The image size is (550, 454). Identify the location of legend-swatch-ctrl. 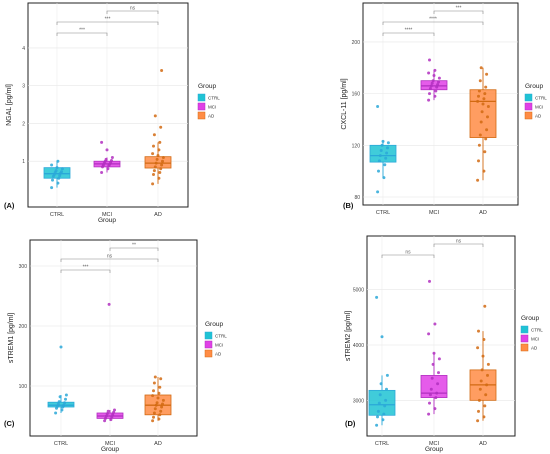
(524, 329).